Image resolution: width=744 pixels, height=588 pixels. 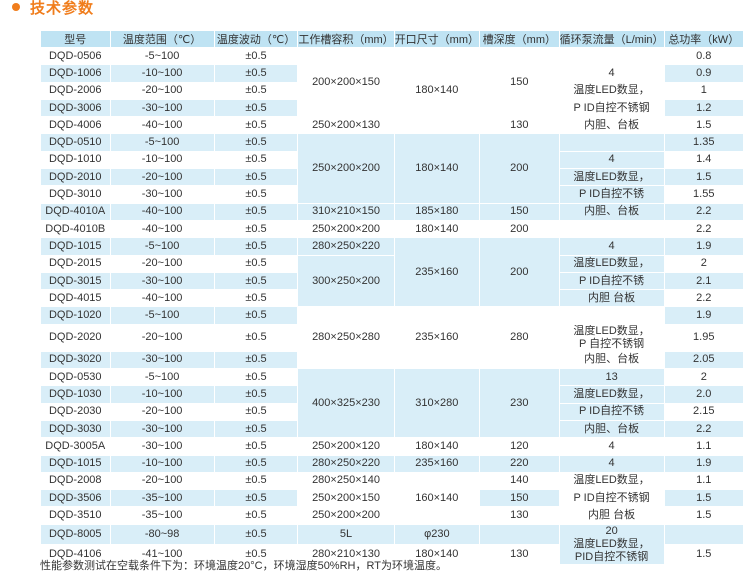 What do you see at coordinates (611, 39) in the screenshot?
I see `header-pump: 循环泵流量（L/min）` at bounding box center [611, 39].